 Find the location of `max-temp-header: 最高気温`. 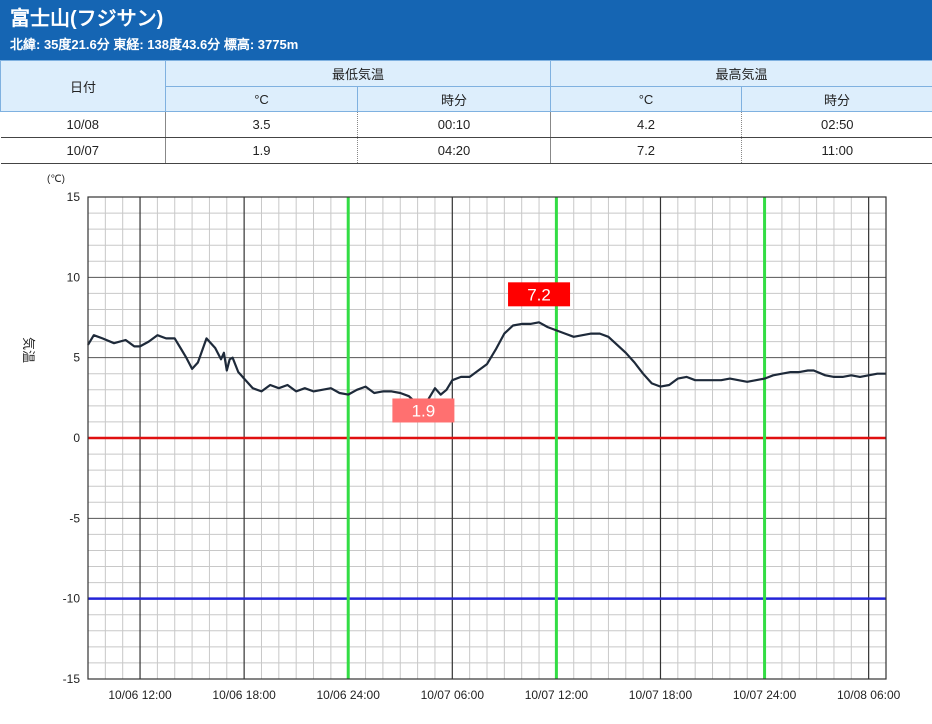

max-temp-header: 最高気温 is located at coordinates (741, 73).